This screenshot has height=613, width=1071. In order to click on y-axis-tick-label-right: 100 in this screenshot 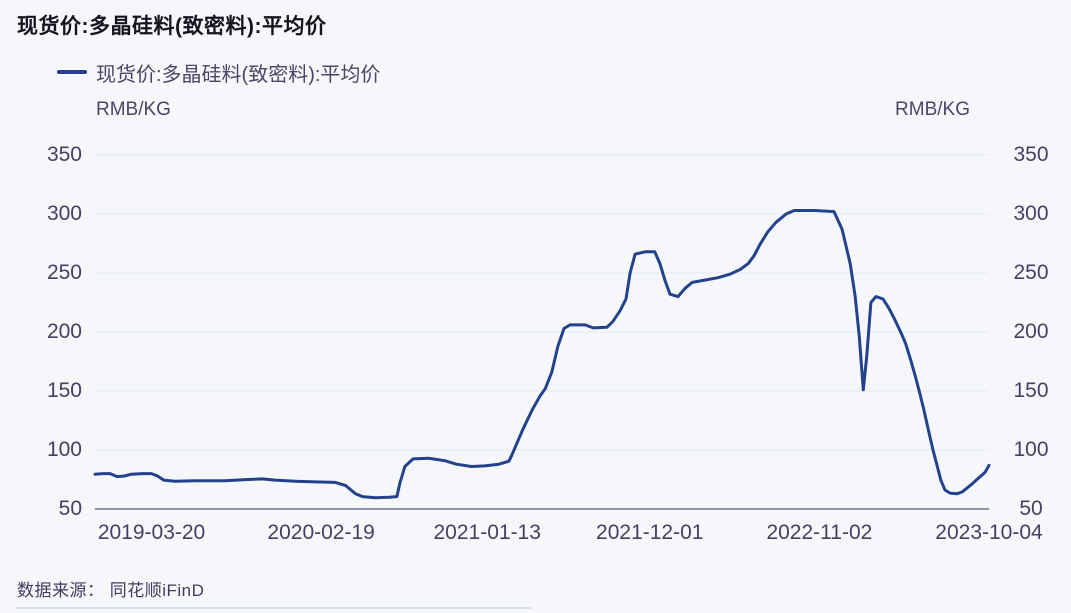, I will do `click(1031, 449)`.